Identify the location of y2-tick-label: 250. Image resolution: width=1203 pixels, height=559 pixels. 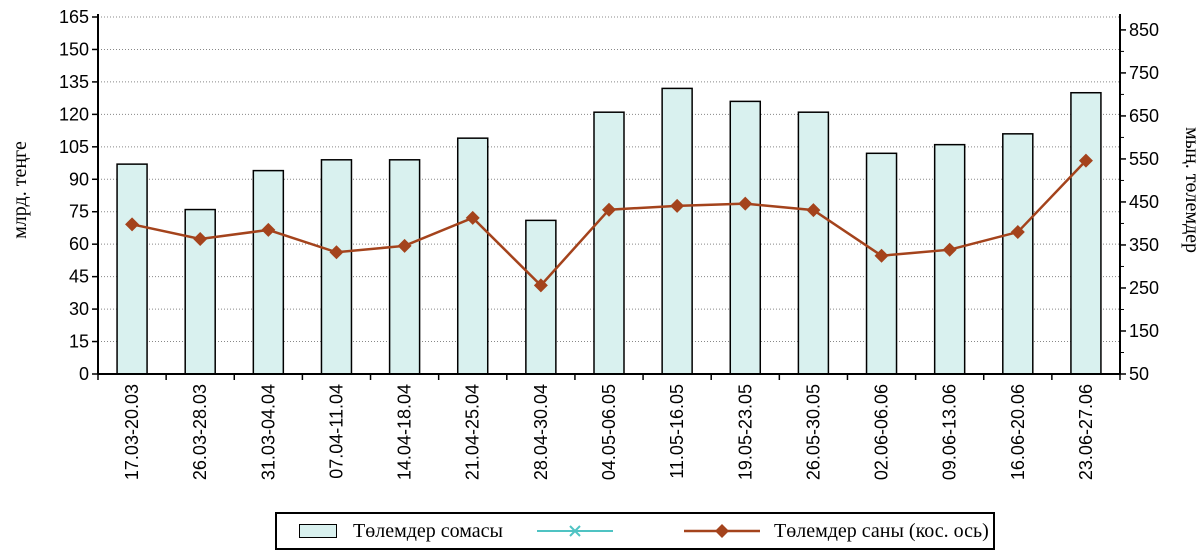
(1144, 288).